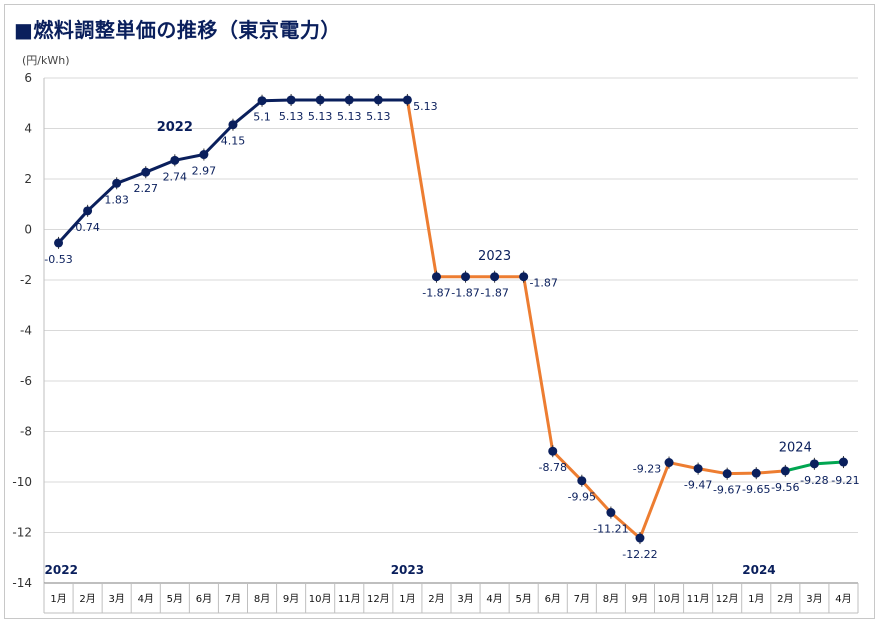 The image size is (881, 625). What do you see at coordinates (46, 60) in the screenshot?
I see `y-axis-unit: (円/kWh)` at bounding box center [46, 60].